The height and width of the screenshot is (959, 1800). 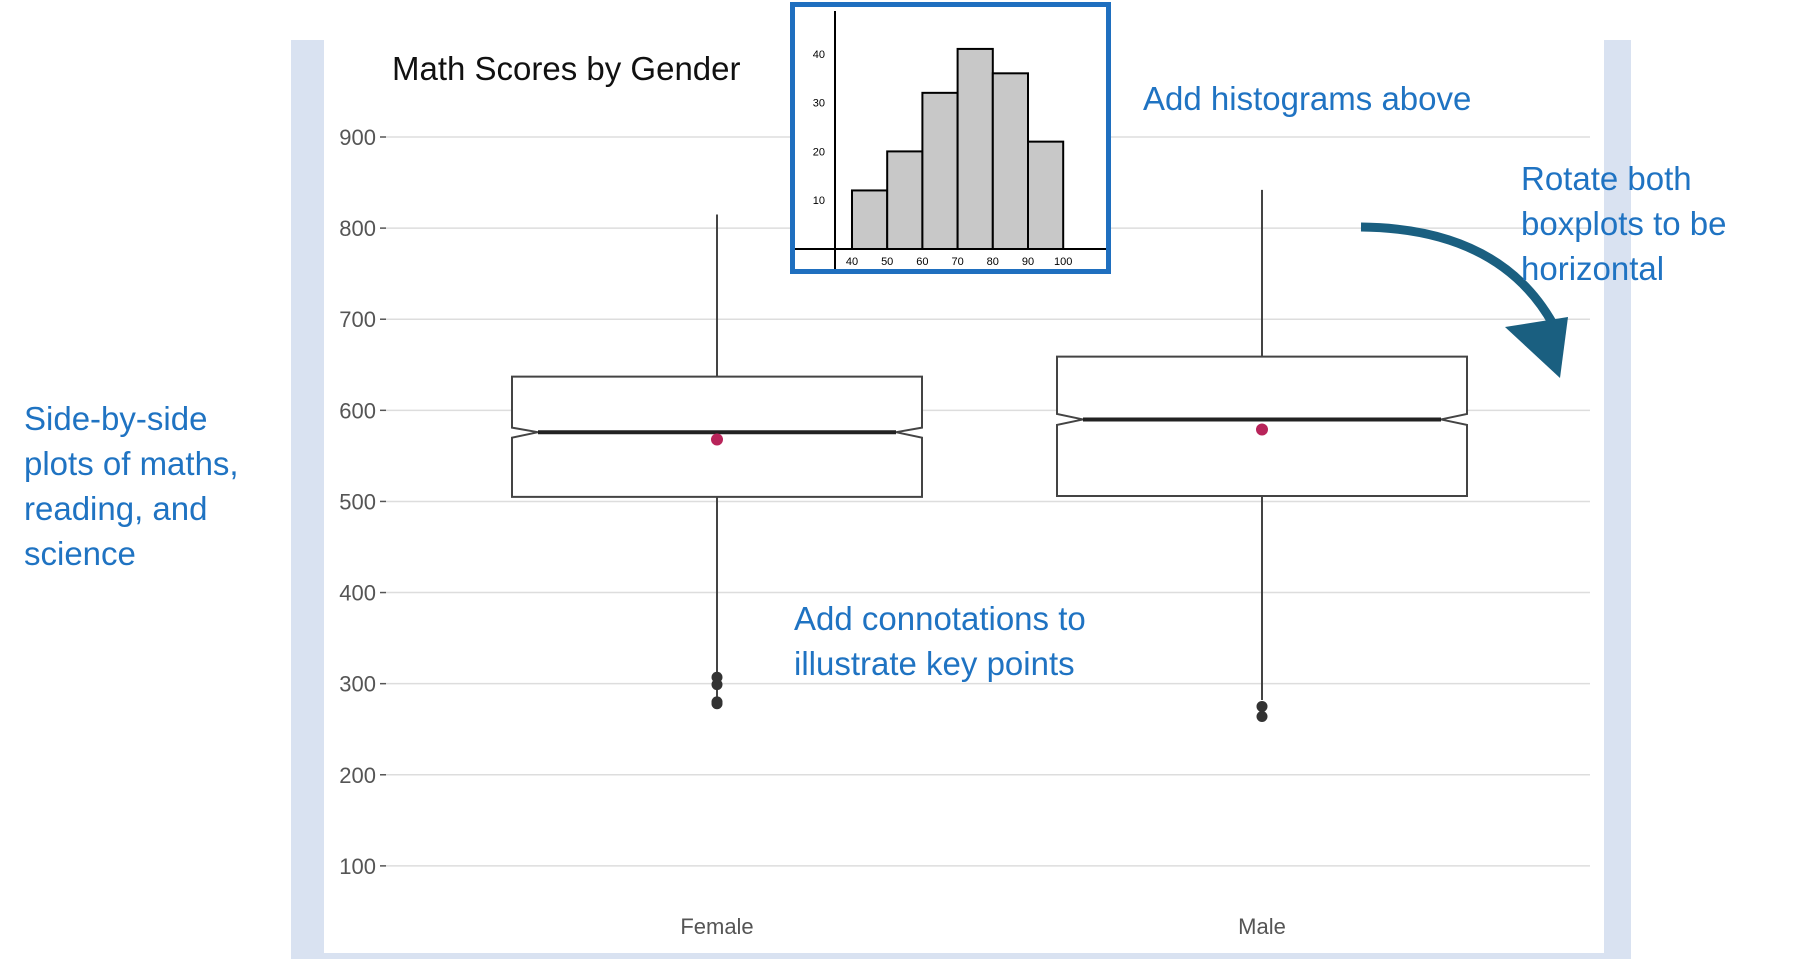 What do you see at coordinates (357, 501) in the screenshot?
I see `y-tick-label: 500` at bounding box center [357, 501].